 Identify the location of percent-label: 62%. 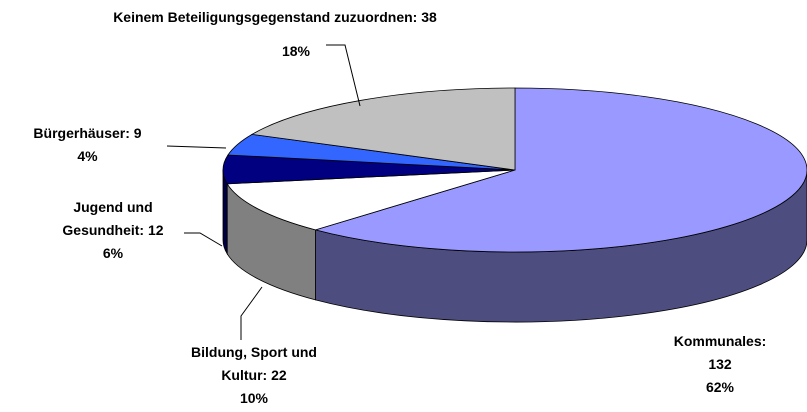
(720, 387).